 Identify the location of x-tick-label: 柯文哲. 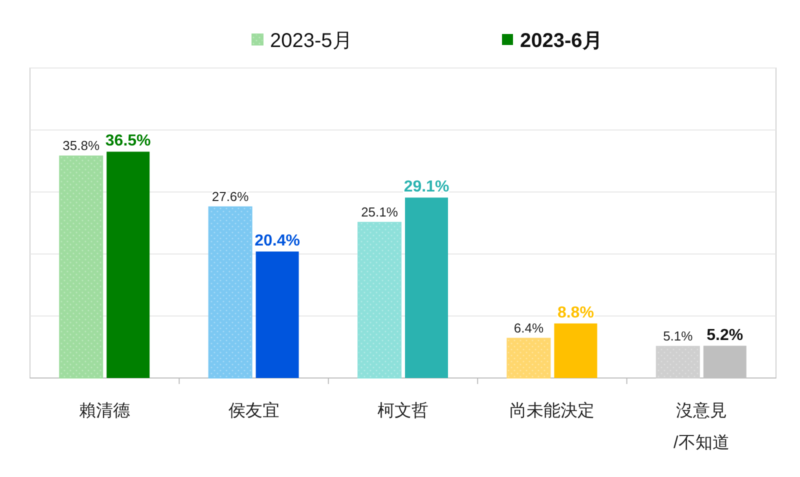
(403, 410).